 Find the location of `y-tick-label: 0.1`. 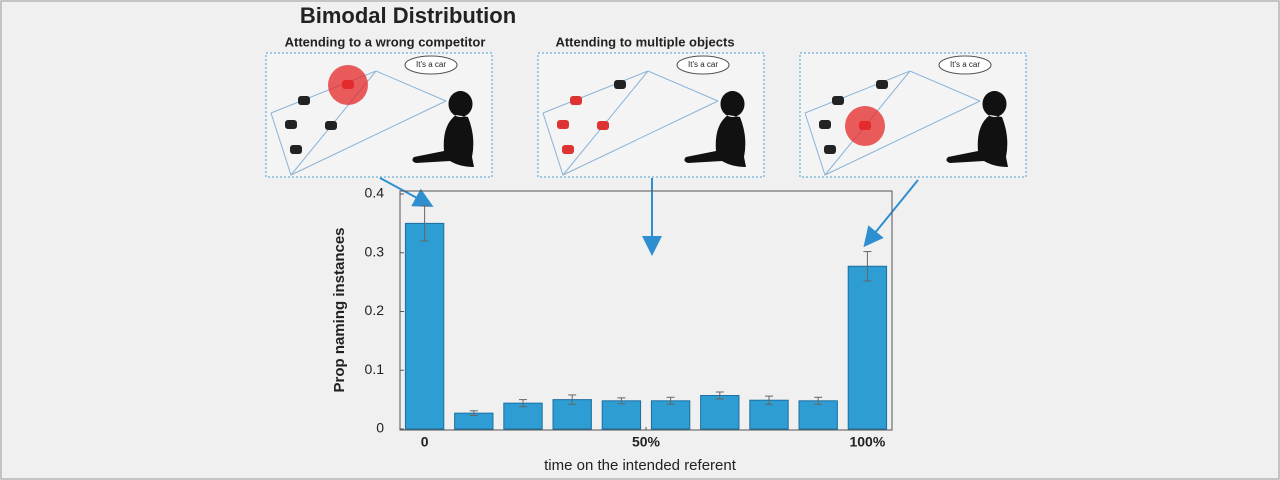

y-tick-label: 0.1 is located at coordinates (375, 369).